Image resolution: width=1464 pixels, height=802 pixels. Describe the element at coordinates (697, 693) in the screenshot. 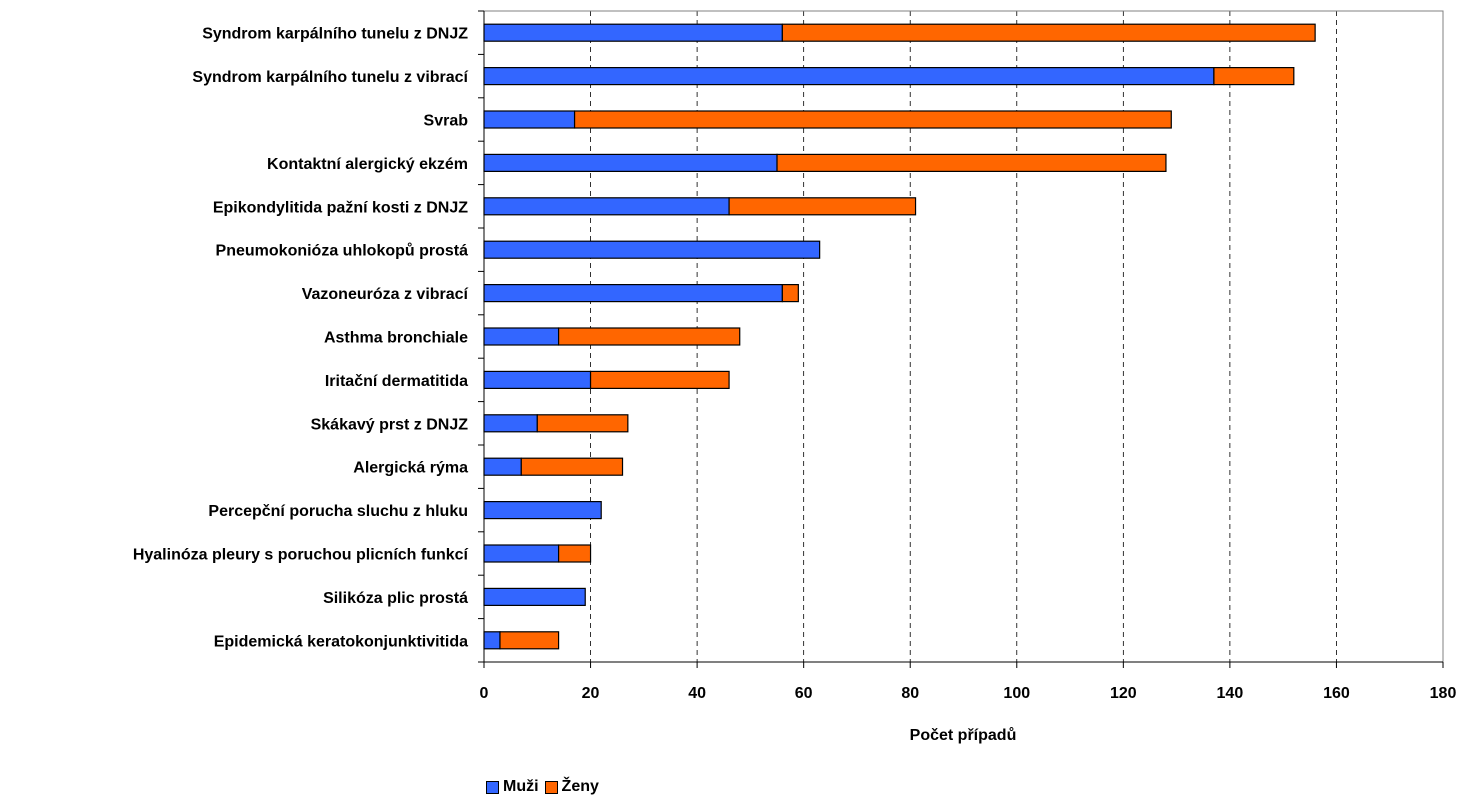

I see `x-tick-label: 40` at that location.